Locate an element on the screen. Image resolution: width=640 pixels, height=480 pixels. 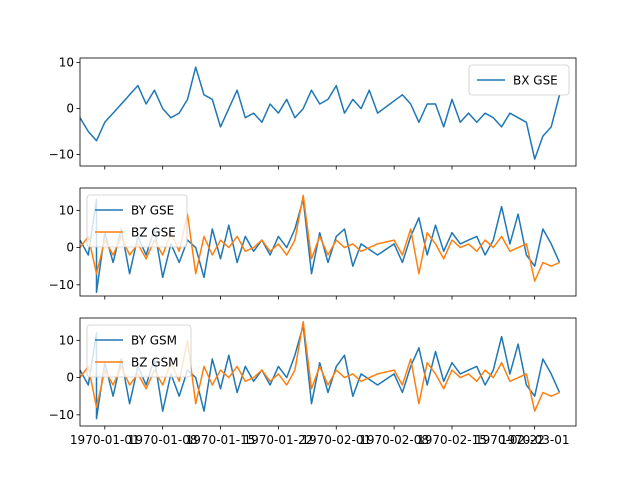
x-tick-label: 1970-01-08 is located at coordinates (163, 440).